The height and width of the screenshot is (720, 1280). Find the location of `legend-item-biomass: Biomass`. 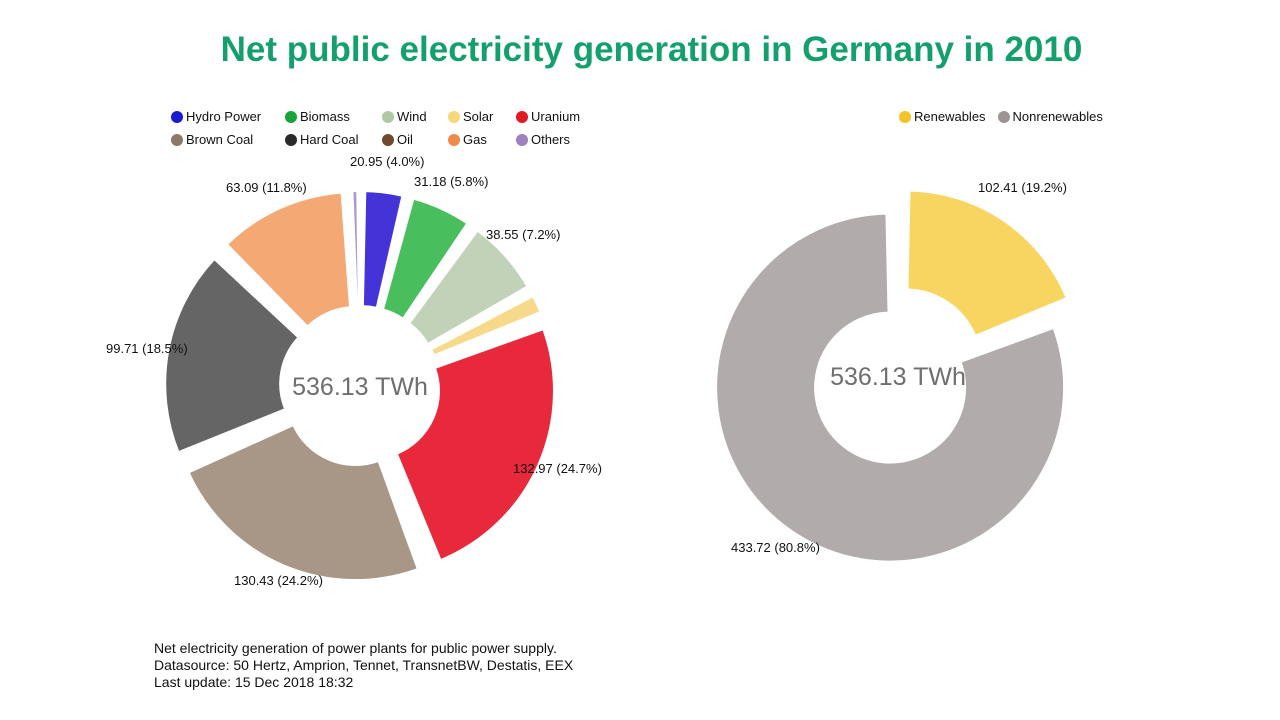

legend-item-biomass: Biomass is located at coordinates (333, 116).